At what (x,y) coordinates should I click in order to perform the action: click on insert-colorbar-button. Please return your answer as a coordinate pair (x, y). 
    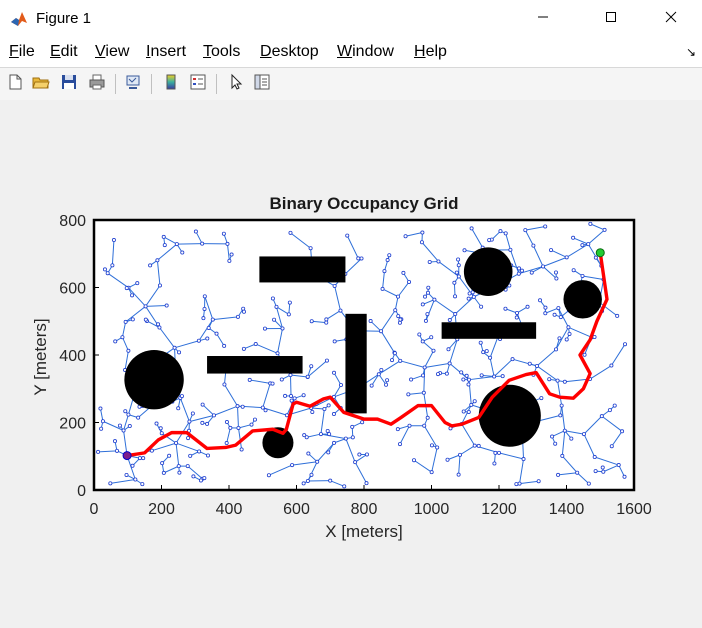
    Looking at the image, I should click on (171, 84).